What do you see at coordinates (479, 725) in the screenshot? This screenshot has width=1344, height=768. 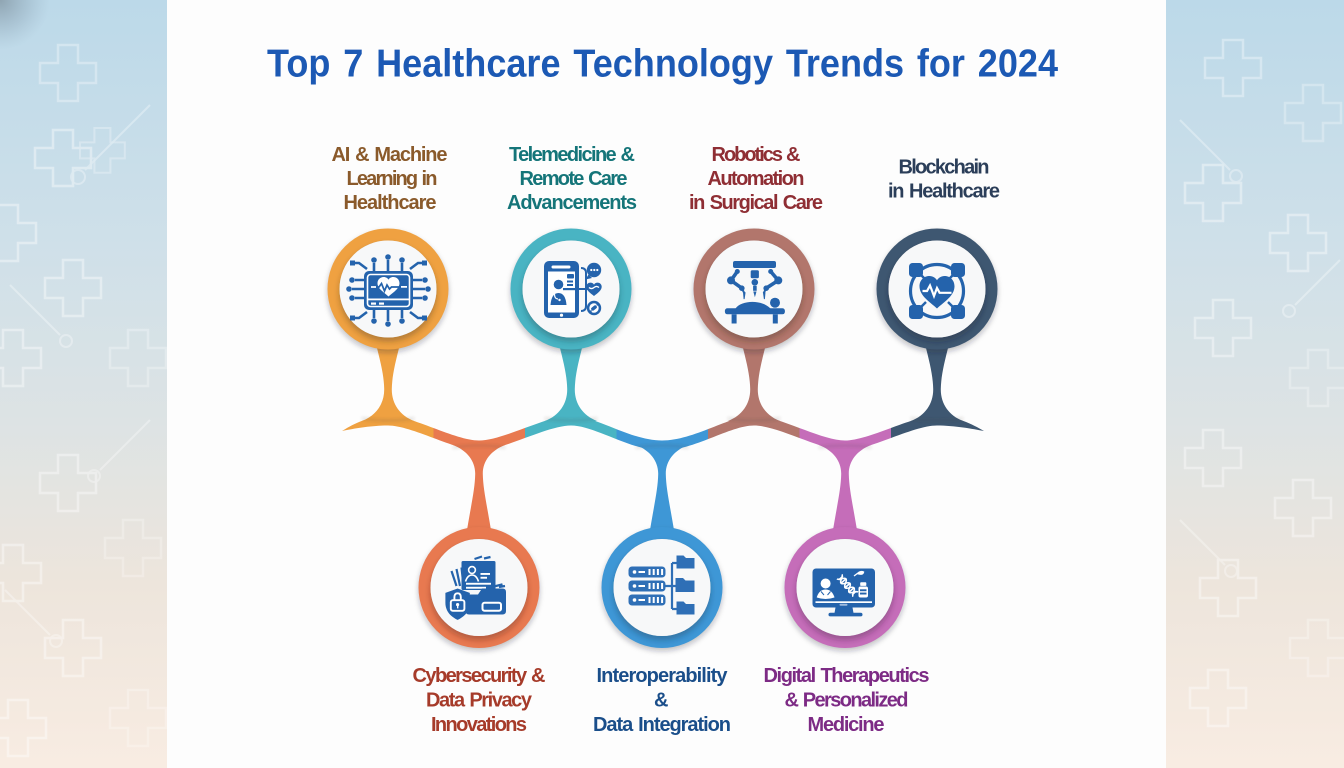 I see `svg-text: Innovations` at bounding box center [479, 725].